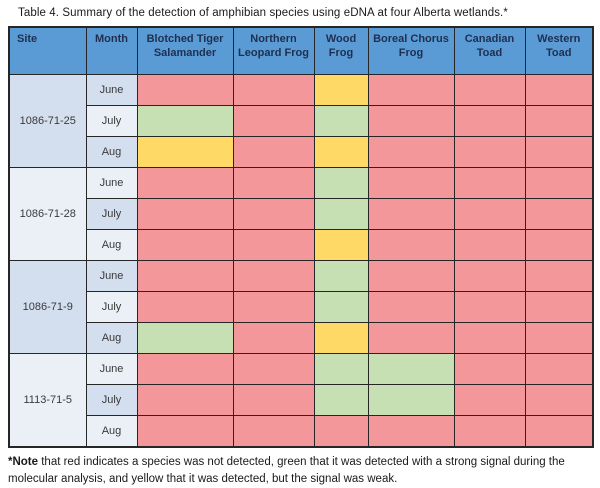 This screenshot has width=600, height=488. I want to click on site-cell: 1086-71-25, so click(47, 121).